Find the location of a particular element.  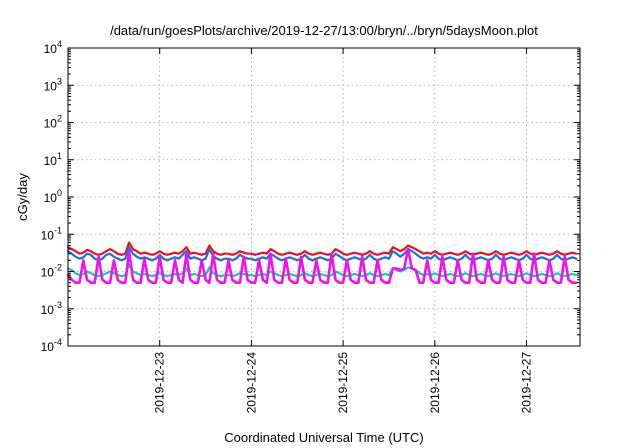

y-tick-exponent: 2 is located at coordinates (59, 119).